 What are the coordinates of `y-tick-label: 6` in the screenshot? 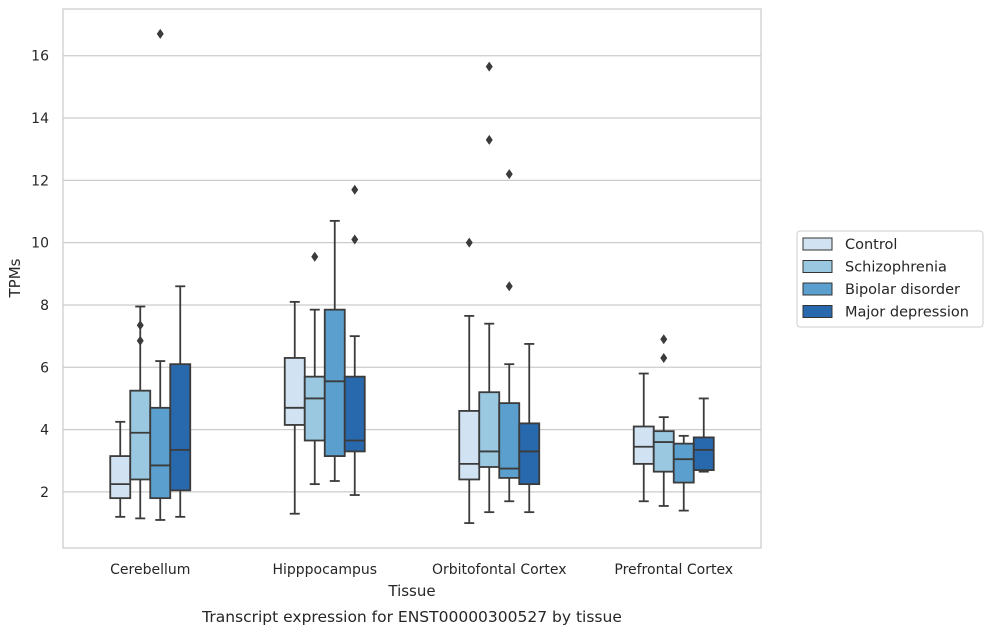 It's located at (44, 368).